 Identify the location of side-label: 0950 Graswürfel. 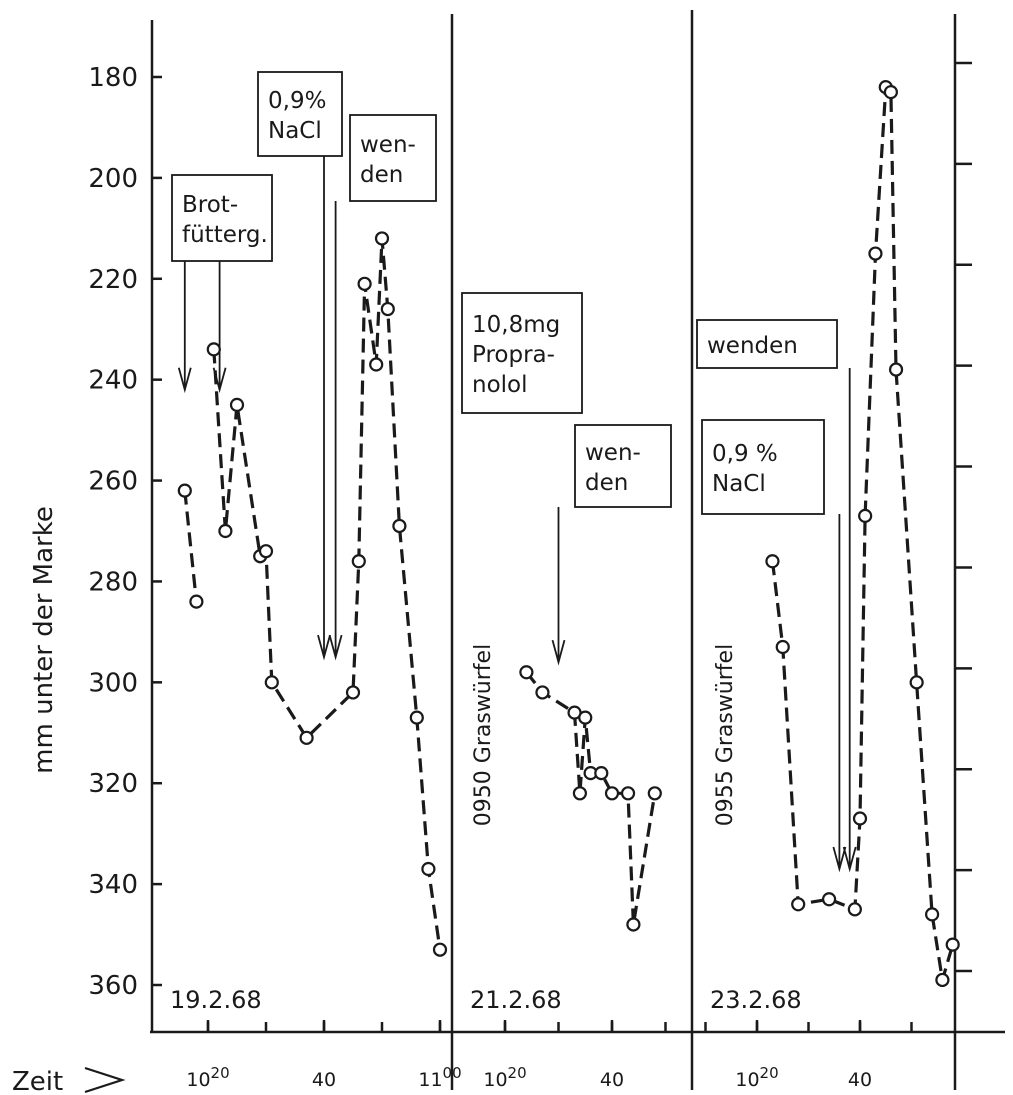
(483, 735).